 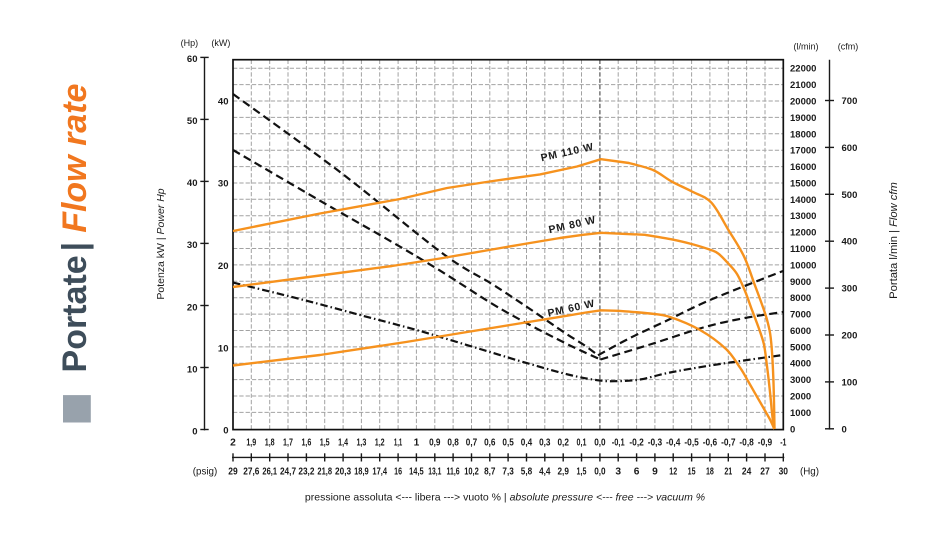 What do you see at coordinates (435, 443) in the screenshot?
I see `svg-text: 0,9` at bounding box center [435, 443].